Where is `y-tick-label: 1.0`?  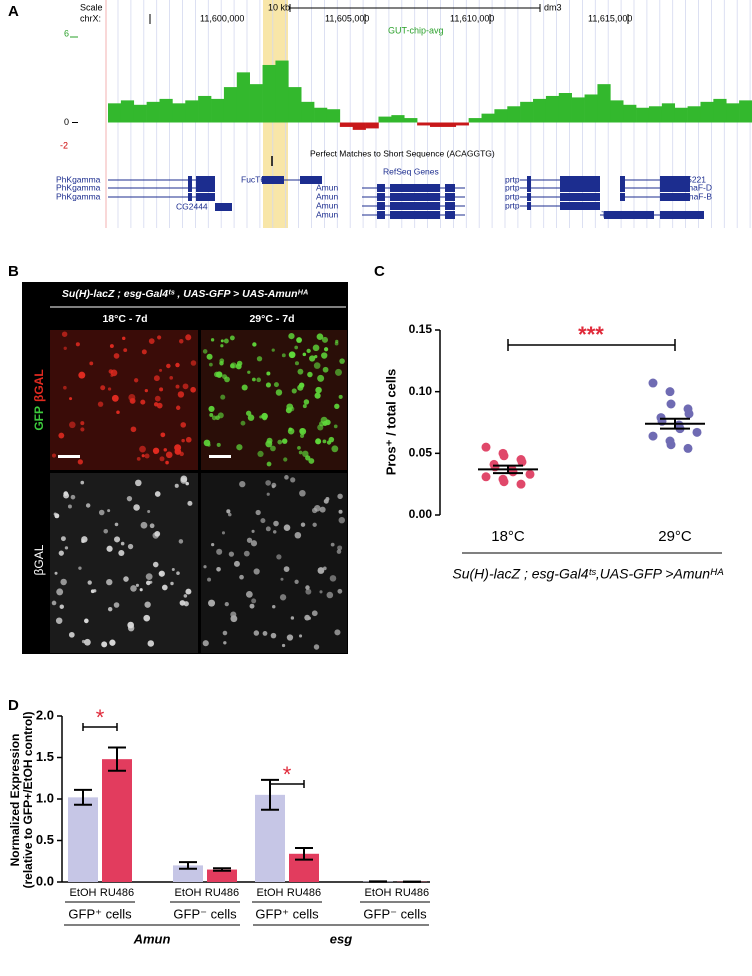 y-tick-label: 1.0 is located at coordinates (45, 797).